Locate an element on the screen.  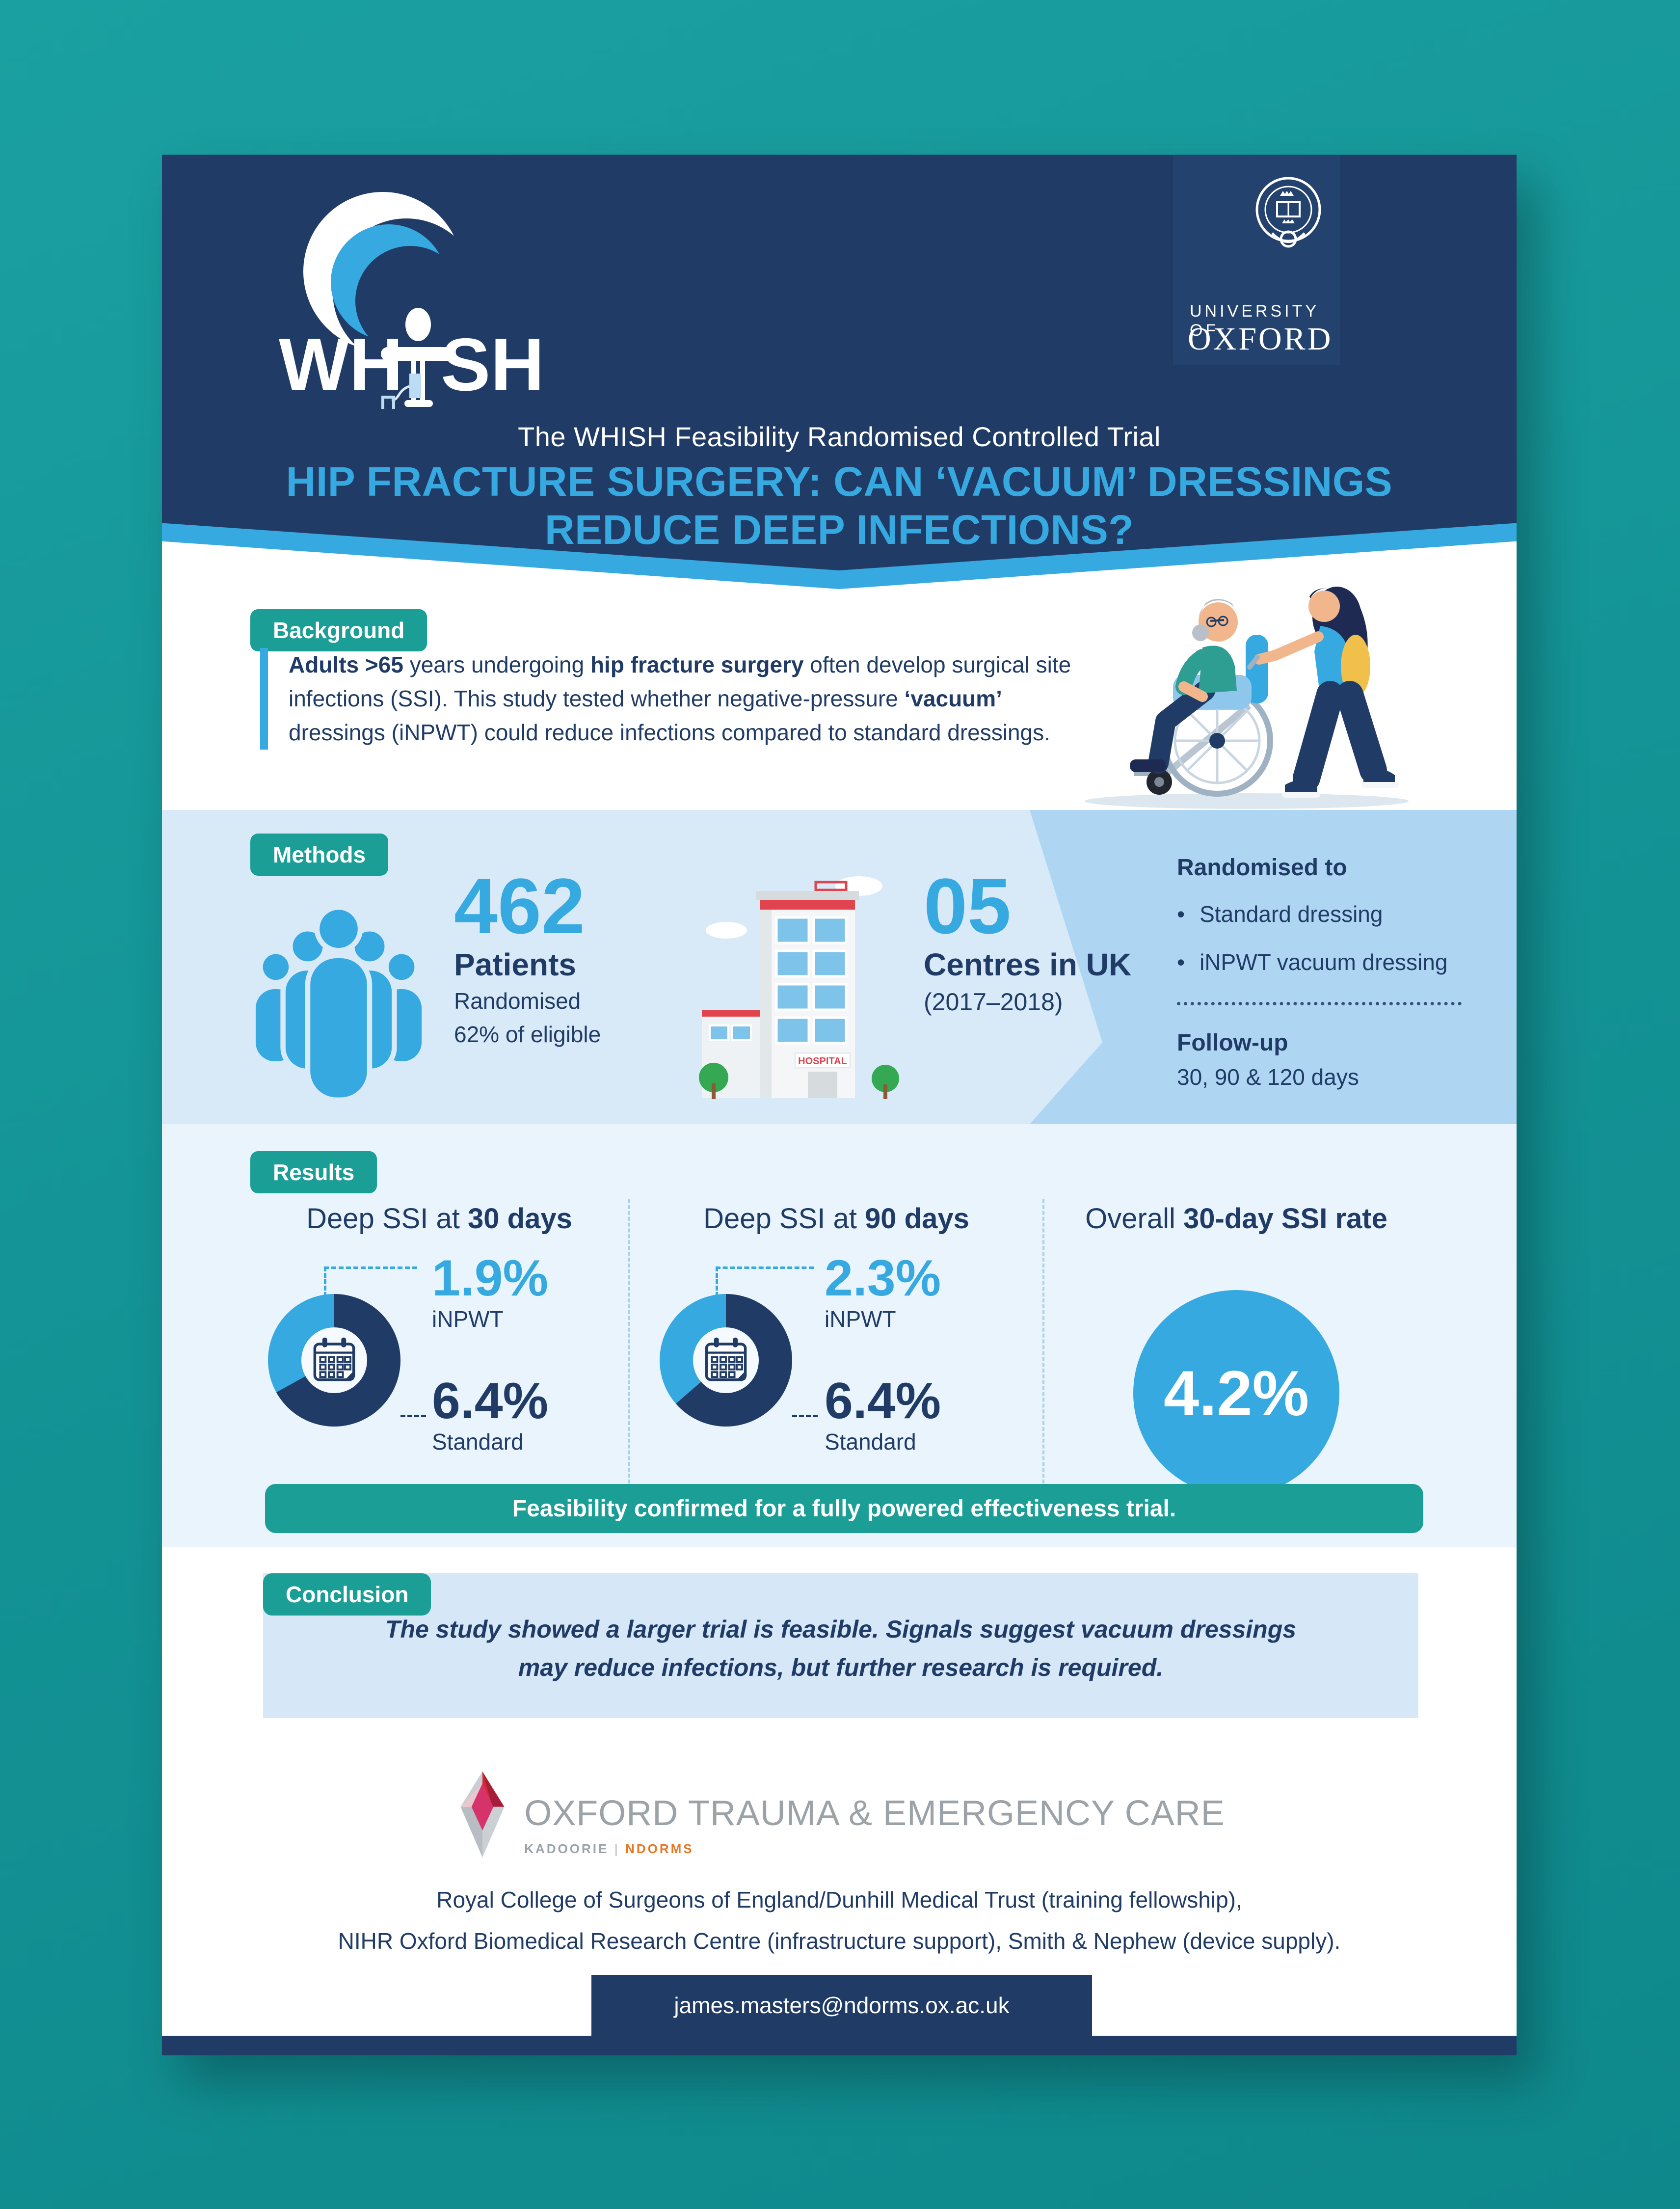
centres-label: Centres in UK is located at coordinates (1028, 964).